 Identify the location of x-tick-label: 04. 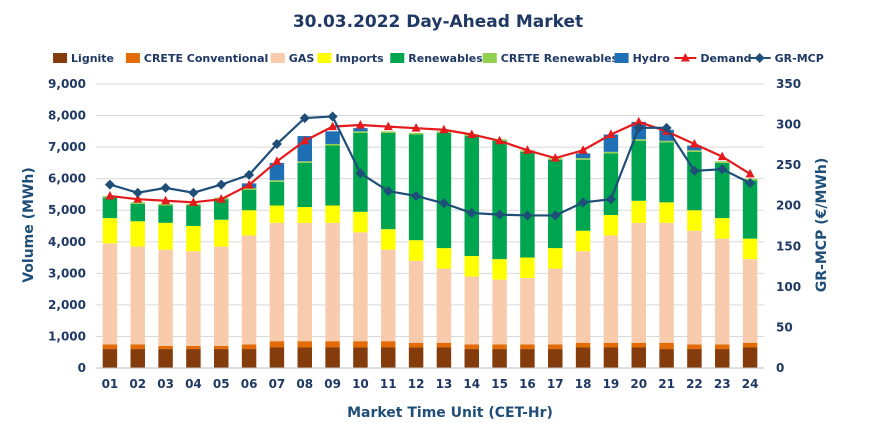
(193, 384).